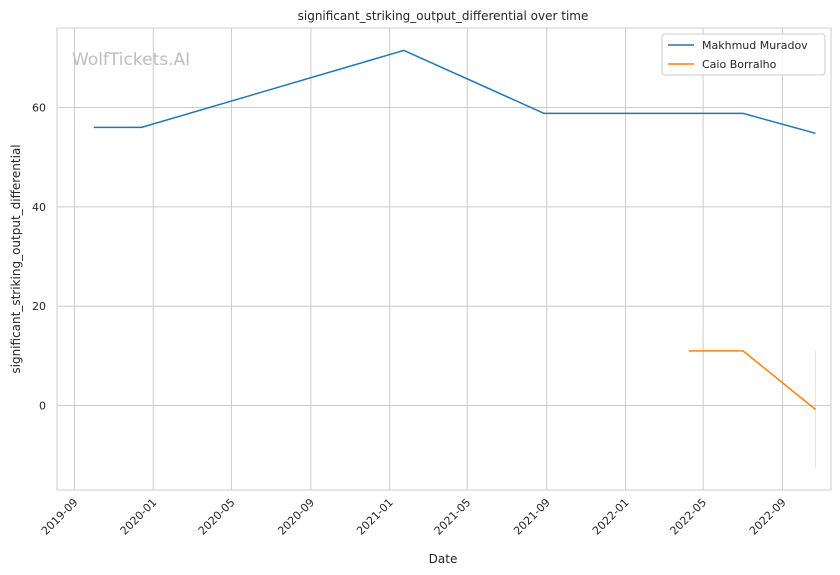 The image size is (840, 575). What do you see at coordinates (453, 517) in the screenshot?
I see `x-tick-label: 2021-05` at bounding box center [453, 517].